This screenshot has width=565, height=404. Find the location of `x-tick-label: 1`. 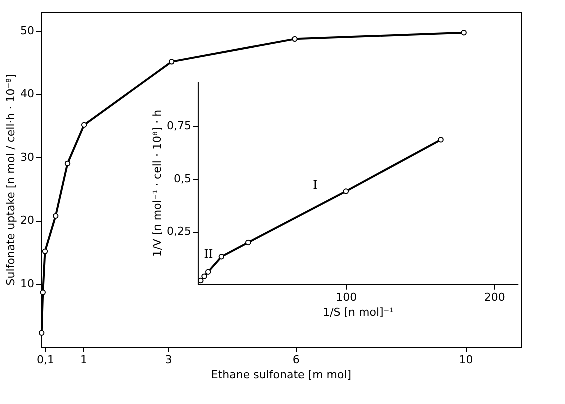

x-tick-label: 1 is located at coordinates (84, 360).